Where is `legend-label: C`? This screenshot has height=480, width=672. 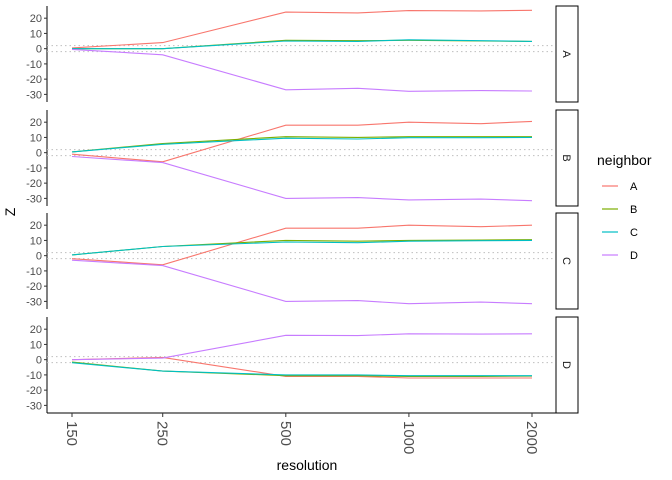
legend-label: C is located at coordinates (634, 233).